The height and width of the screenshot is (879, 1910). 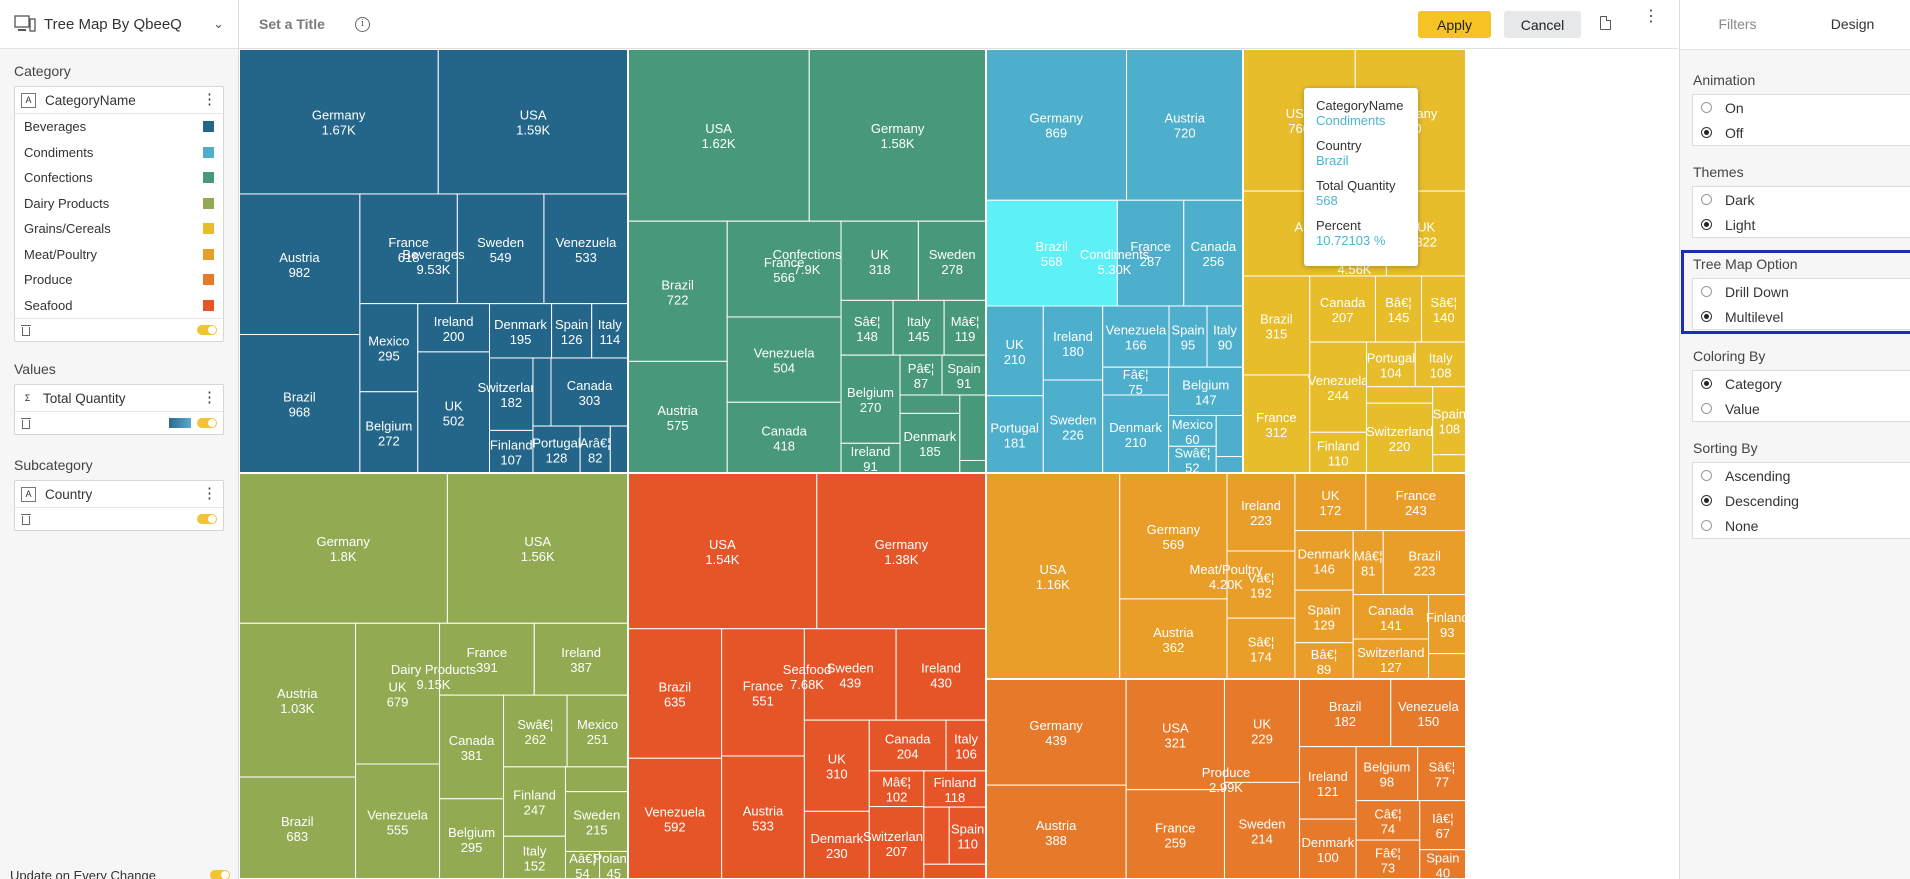 What do you see at coordinates (119, 178) in the screenshot?
I see `legend-item: Confections` at bounding box center [119, 178].